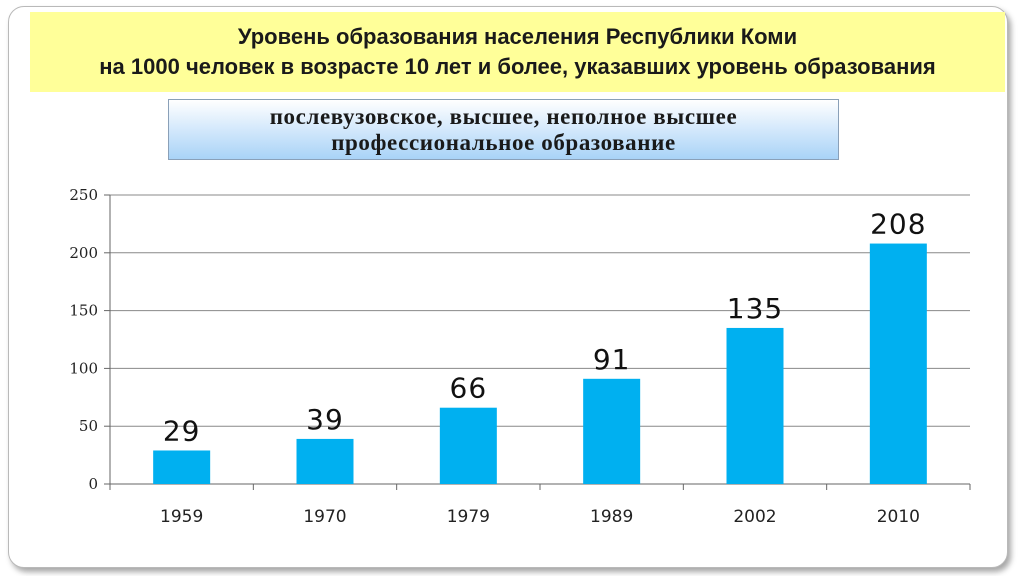 This screenshot has height=576, width=1024. What do you see at coordinates (93, 484) in the screenshot?
I see `y-tick-label: 0` at bounding box center [93, 484].